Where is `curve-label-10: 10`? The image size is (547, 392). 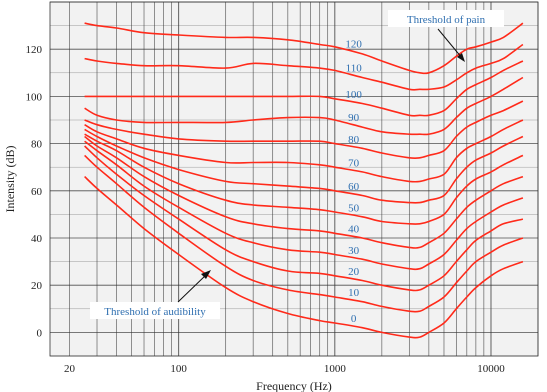 curve-label-10: 10 is located at coordinates (354, 293).